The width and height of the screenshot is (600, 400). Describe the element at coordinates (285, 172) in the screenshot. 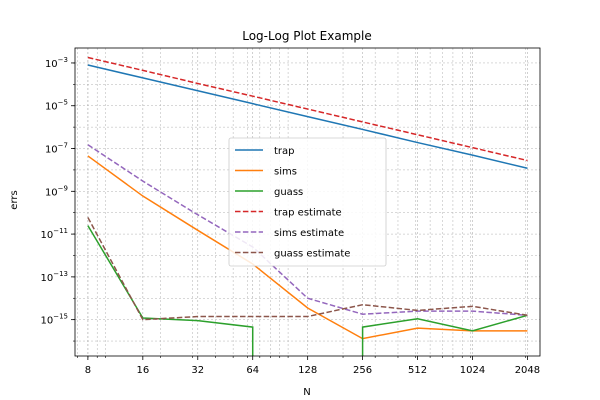

I see `legend-label-sims: sims` at that location.